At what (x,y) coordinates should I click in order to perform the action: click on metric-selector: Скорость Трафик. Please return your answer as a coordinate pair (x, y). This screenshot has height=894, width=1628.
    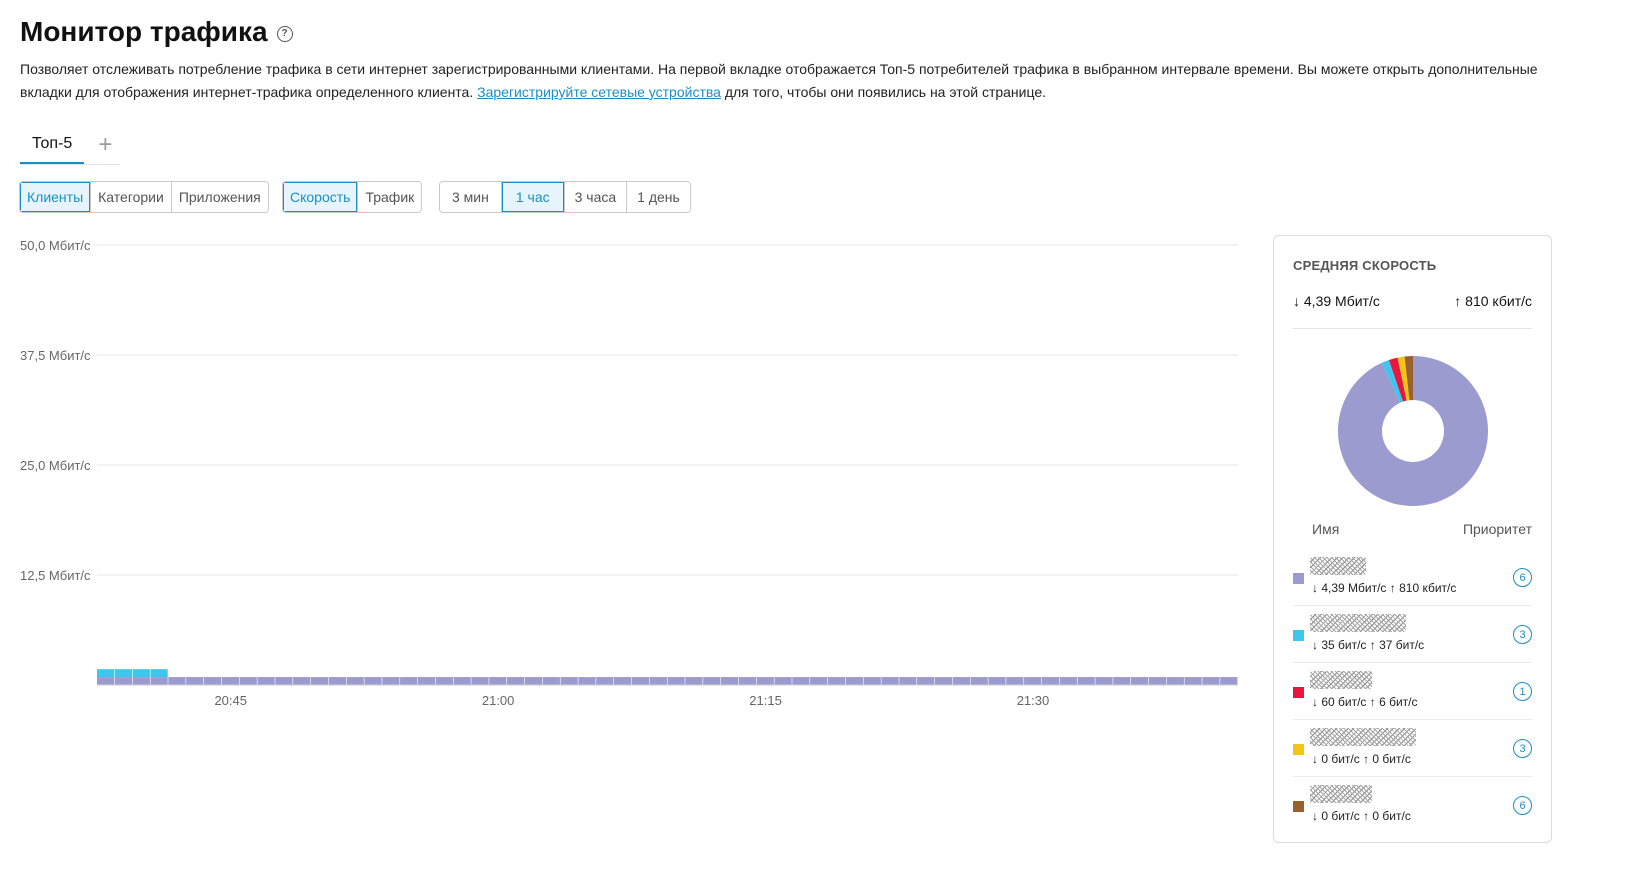
    Looking at the image, I should click on (352, 197).